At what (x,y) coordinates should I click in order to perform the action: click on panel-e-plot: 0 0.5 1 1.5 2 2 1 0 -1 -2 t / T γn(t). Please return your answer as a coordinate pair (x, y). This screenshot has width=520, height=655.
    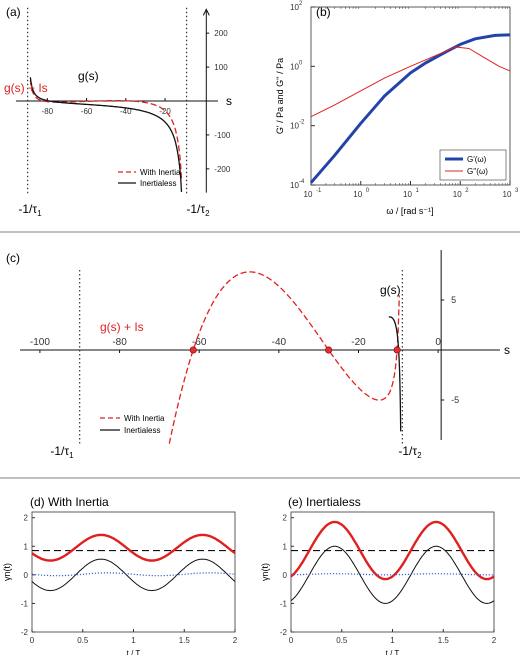
    Looking at the image, I should click on (378, 583).